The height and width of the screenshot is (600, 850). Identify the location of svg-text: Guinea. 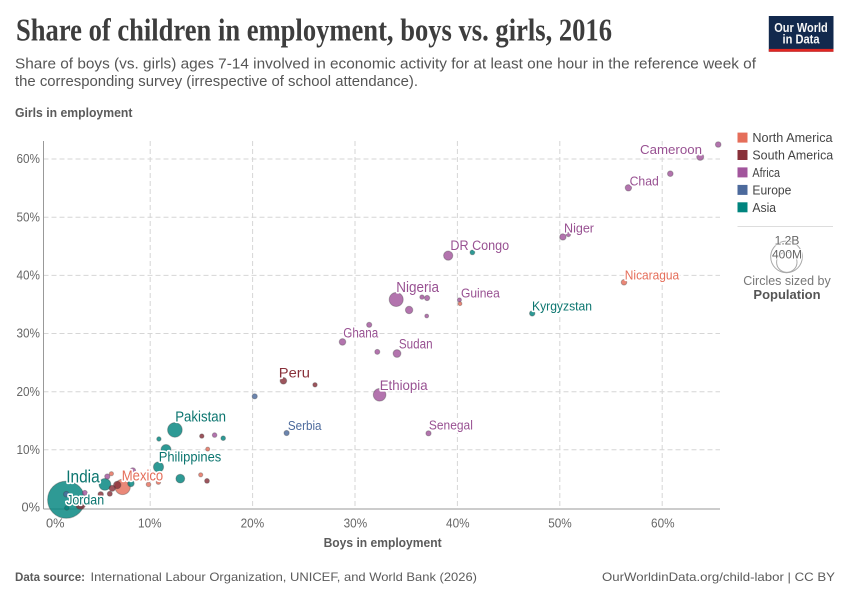
(481, 293).